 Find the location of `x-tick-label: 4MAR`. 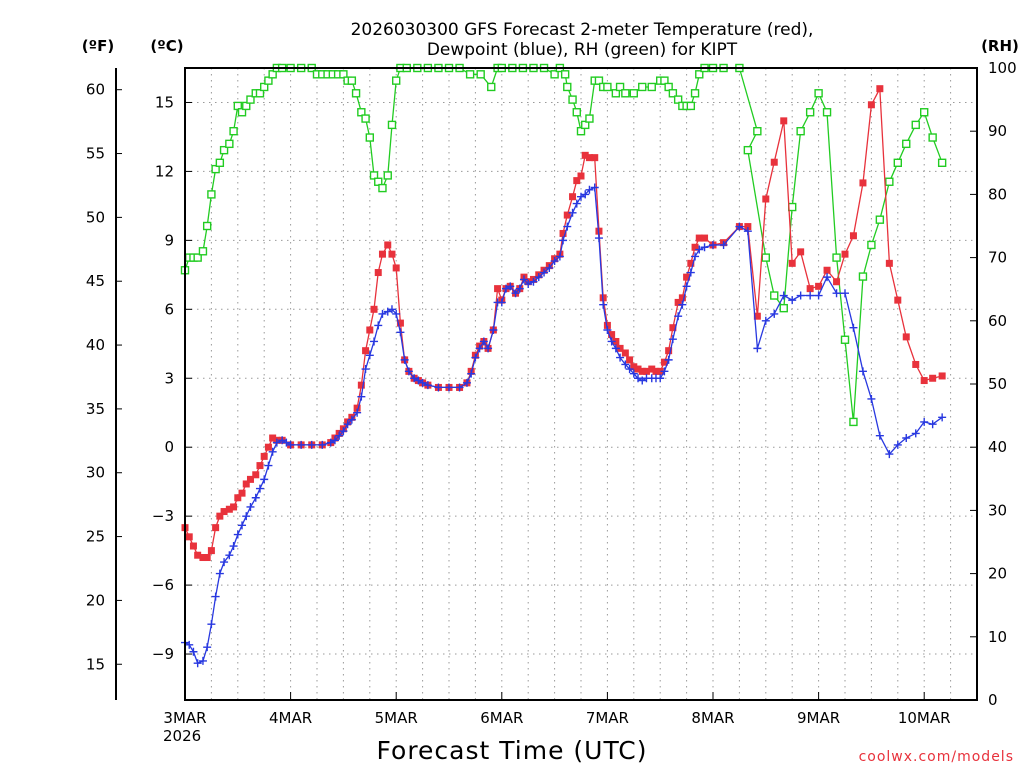

x-tick-label: 4MAR is located at coordinates (290, 718).